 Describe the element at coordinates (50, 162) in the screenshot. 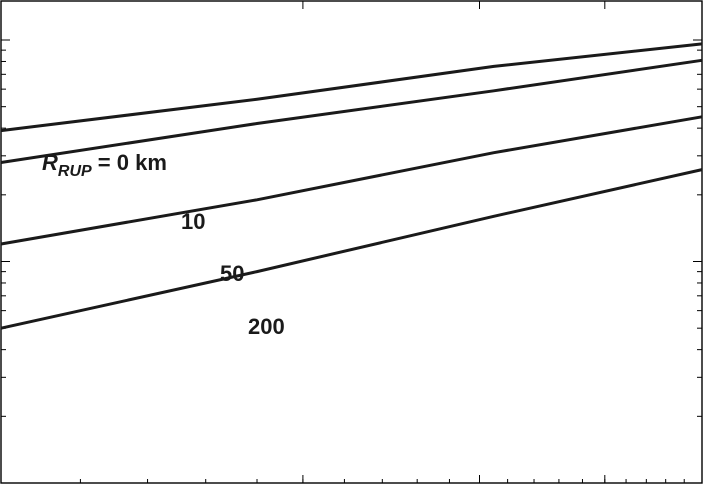

I see `series-label-r: R` at that location.